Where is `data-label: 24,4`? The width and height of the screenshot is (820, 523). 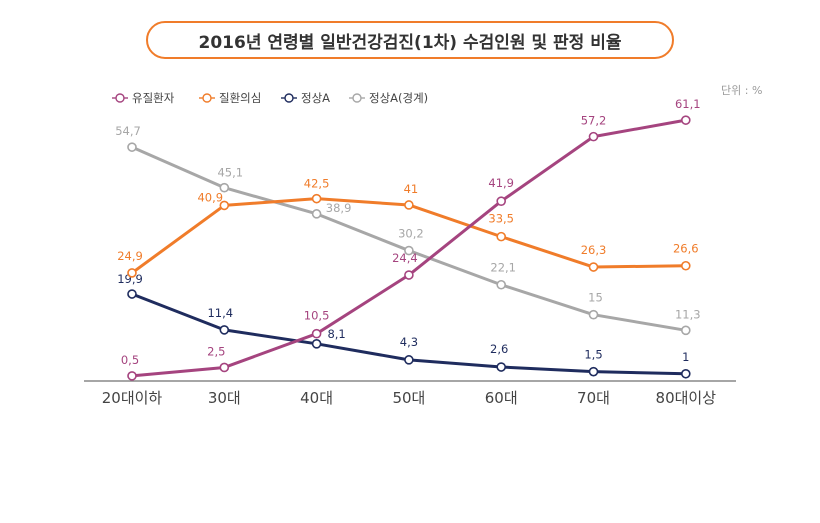 data-label: 24,4 is located at coordinates (405, 258).